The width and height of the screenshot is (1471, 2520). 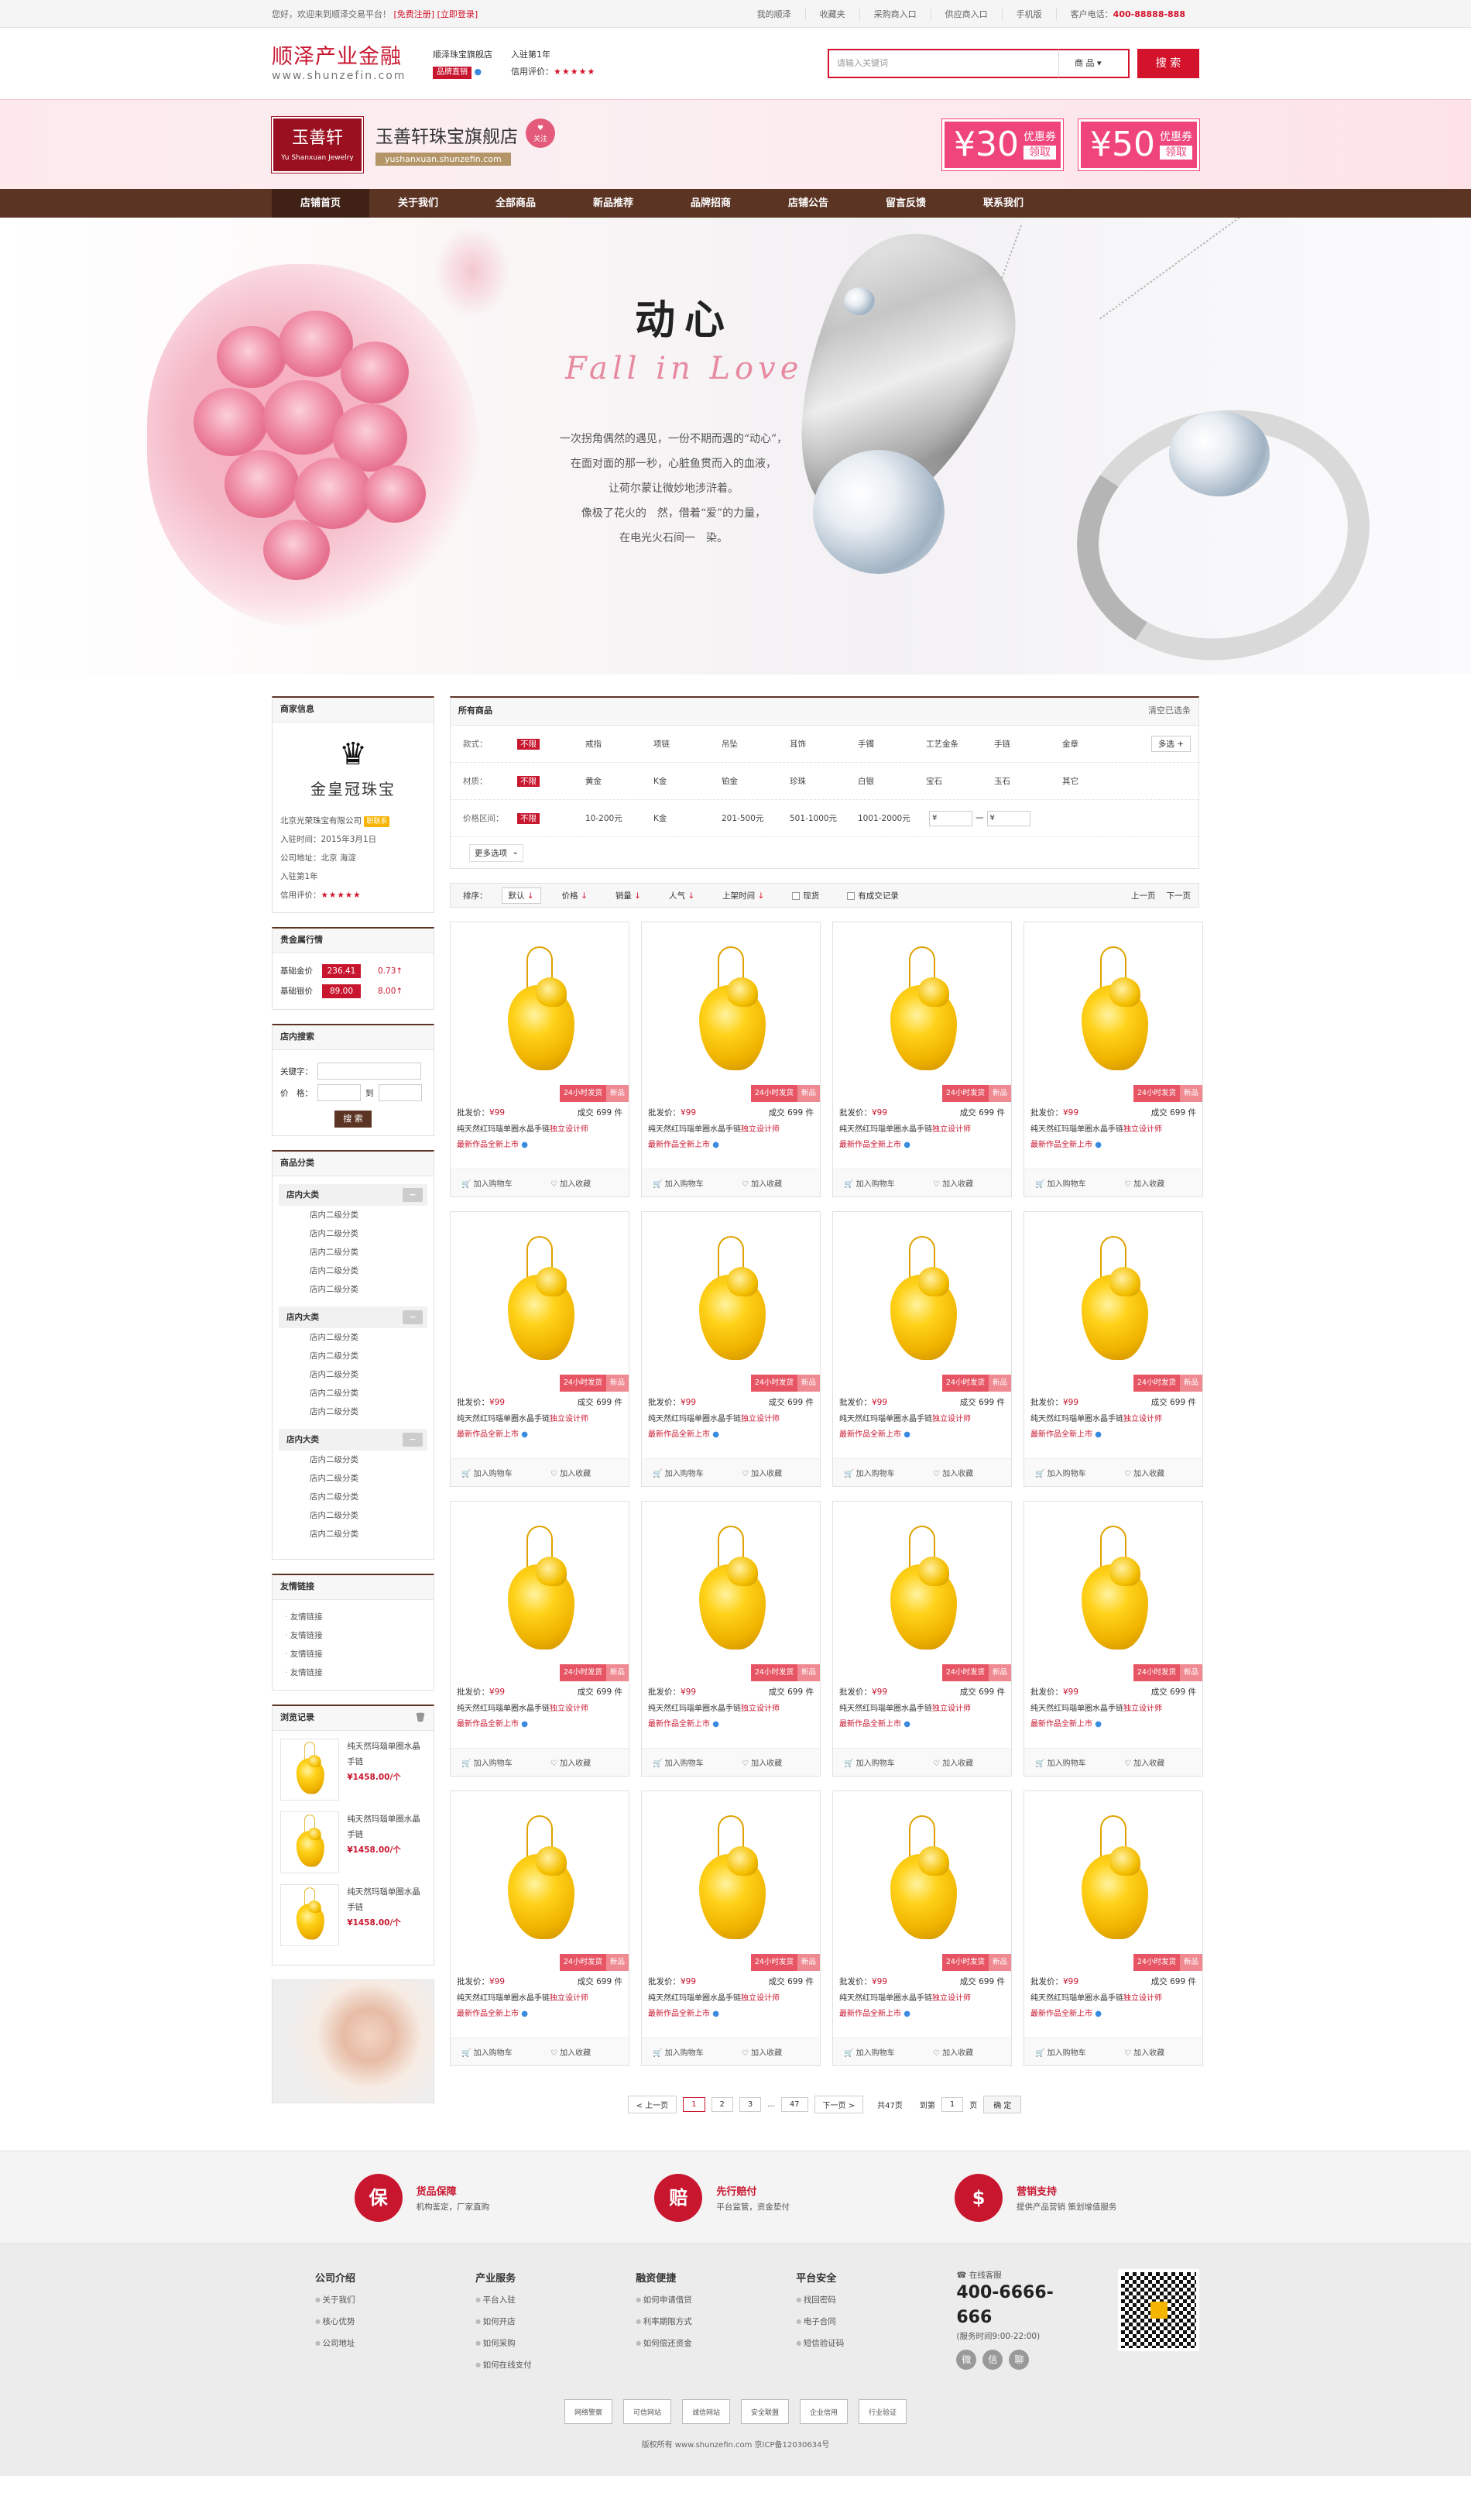 What do you see at coordinates (420, 1717) in the screenshot?
I see `trash-icon: 🗑` at bounding box center [420, 1717].